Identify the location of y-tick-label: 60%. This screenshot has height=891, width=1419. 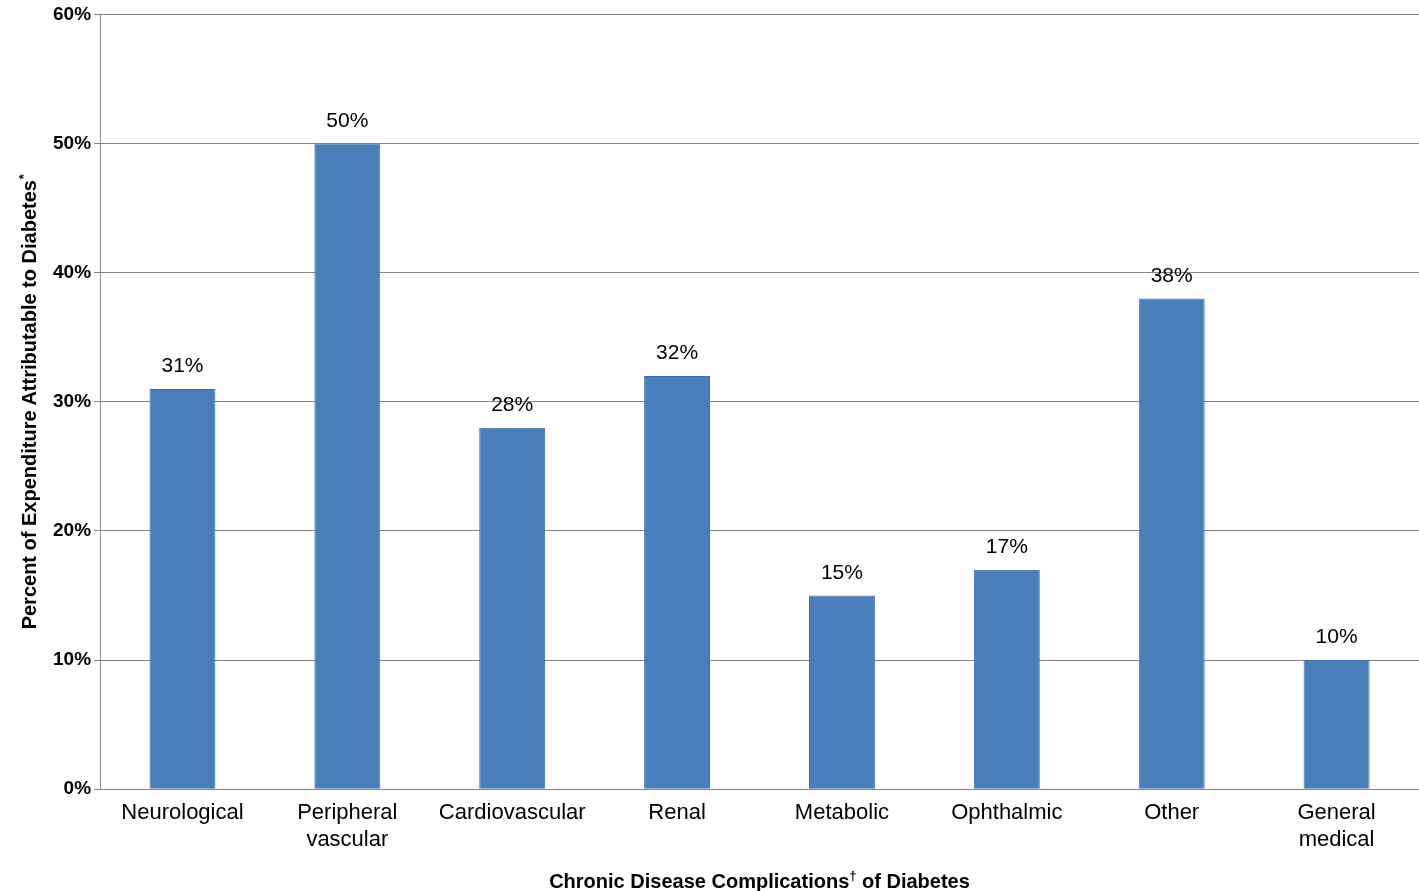
(72, 13).